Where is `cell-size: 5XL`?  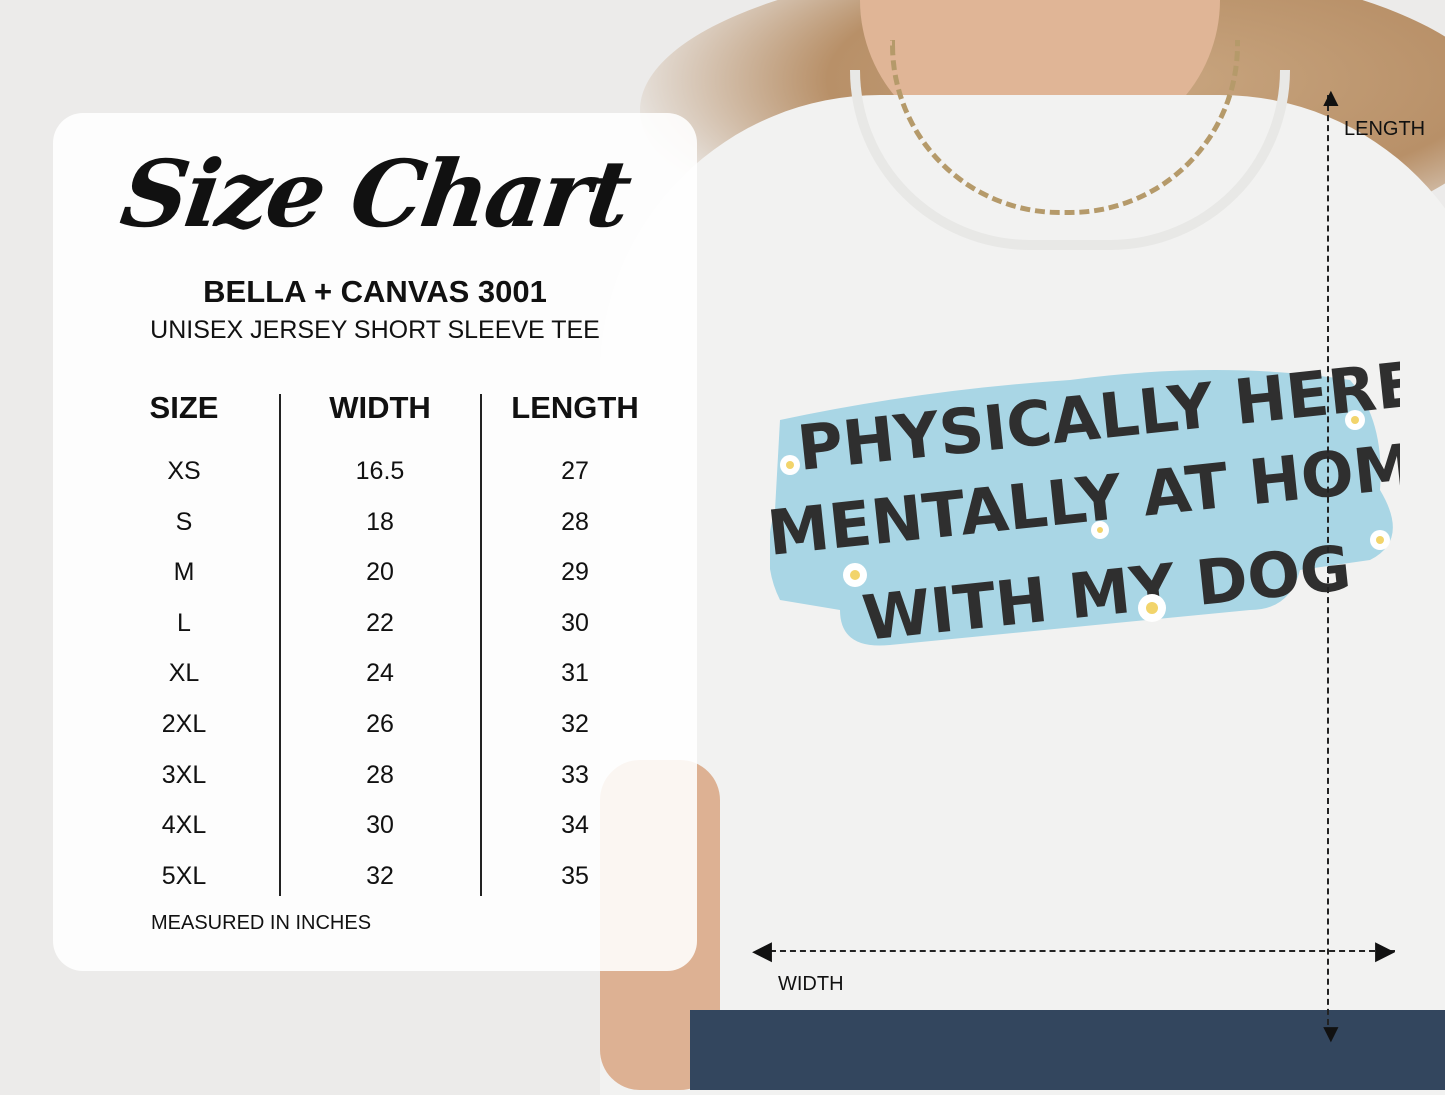 cell-size: 5XL is located at coordinates (184, 875).